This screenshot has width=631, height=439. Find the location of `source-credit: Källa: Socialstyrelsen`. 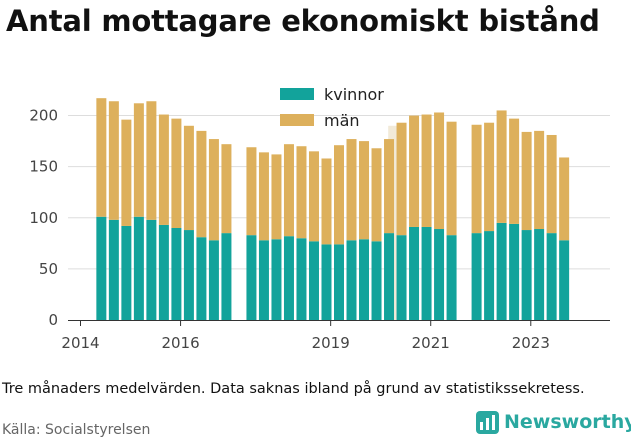

source-credit: Källa: Socialstyrelsen is located at coordinates (76, 430).